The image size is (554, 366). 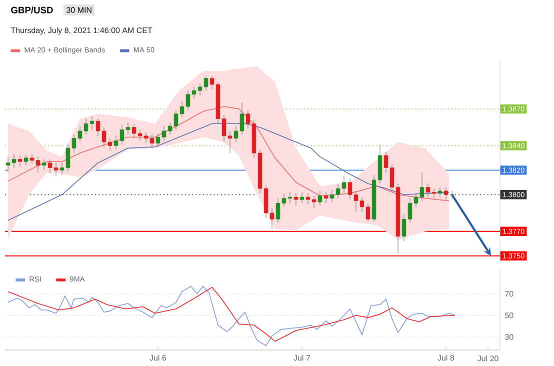 I want to click on chart-title: GBP/USD, so click(x=32, y=10).